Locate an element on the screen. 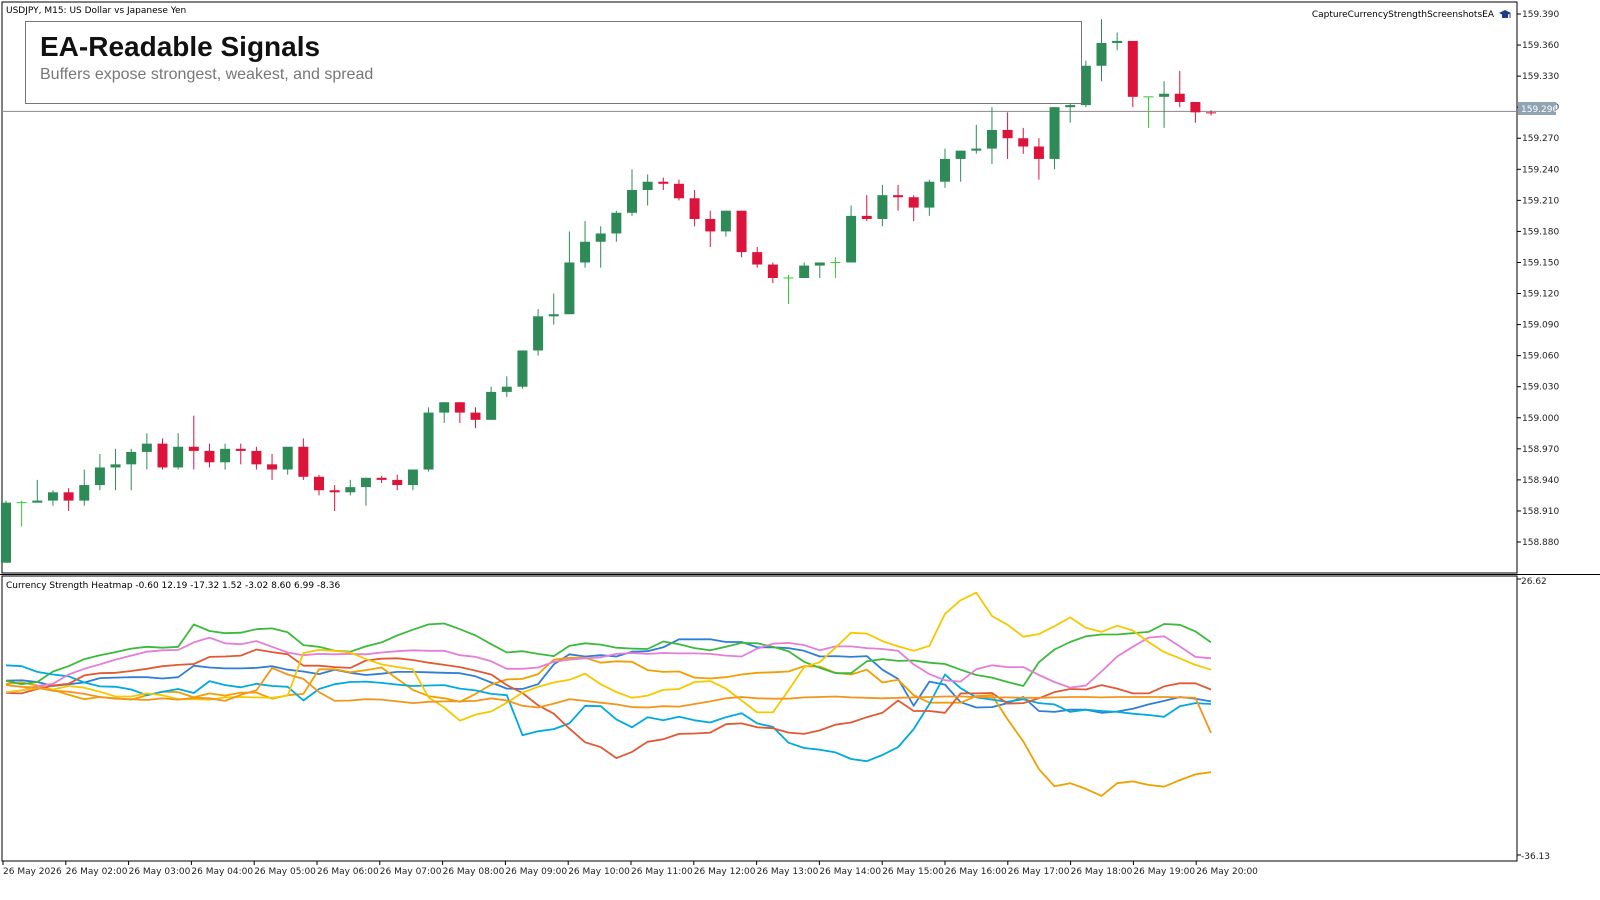 Image resolution: width=1600 pixels, height=900 pixels. time-tick-label: 26 May 08:00 is located at coordinates (474, 872).